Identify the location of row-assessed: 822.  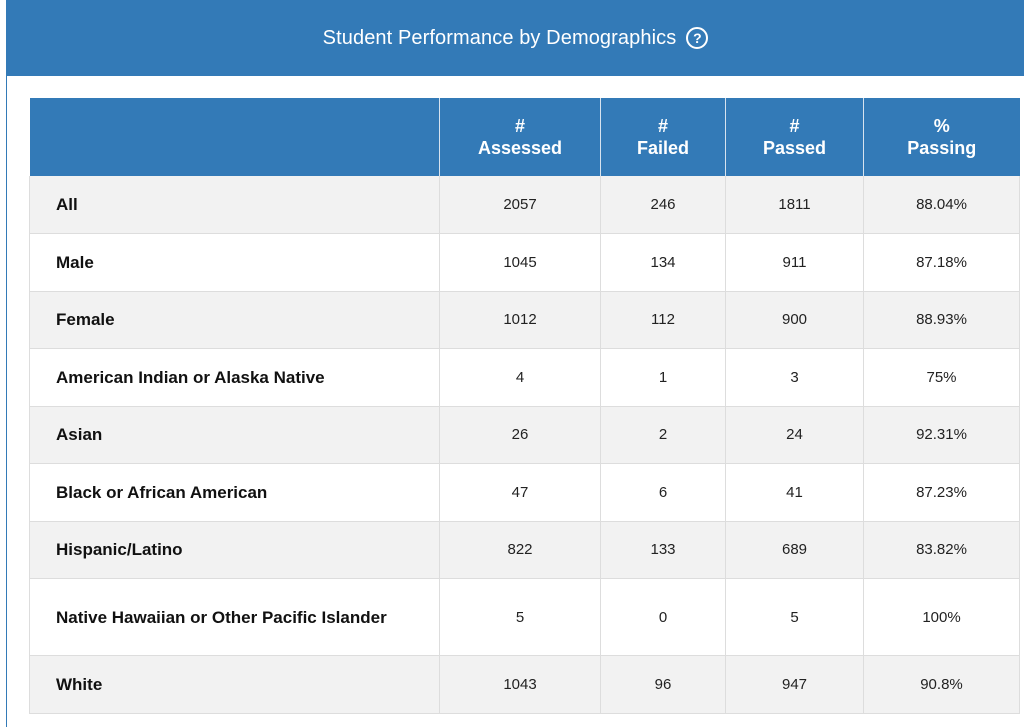
(520, 550).